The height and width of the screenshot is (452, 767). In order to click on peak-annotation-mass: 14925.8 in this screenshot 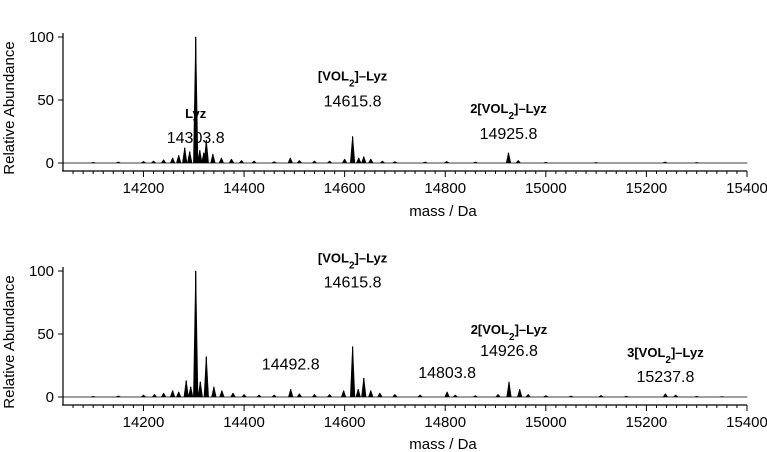, I will do `click(509, 134)`.